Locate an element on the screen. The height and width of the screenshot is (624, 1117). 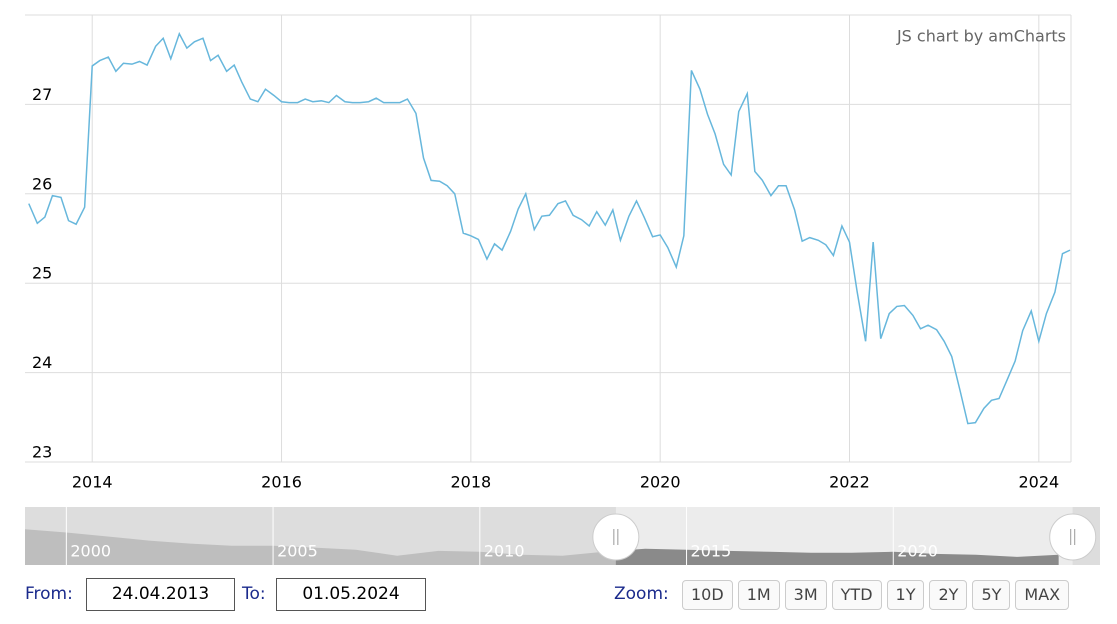
zoom-button: 5Y is located at coordinates (991, 595).